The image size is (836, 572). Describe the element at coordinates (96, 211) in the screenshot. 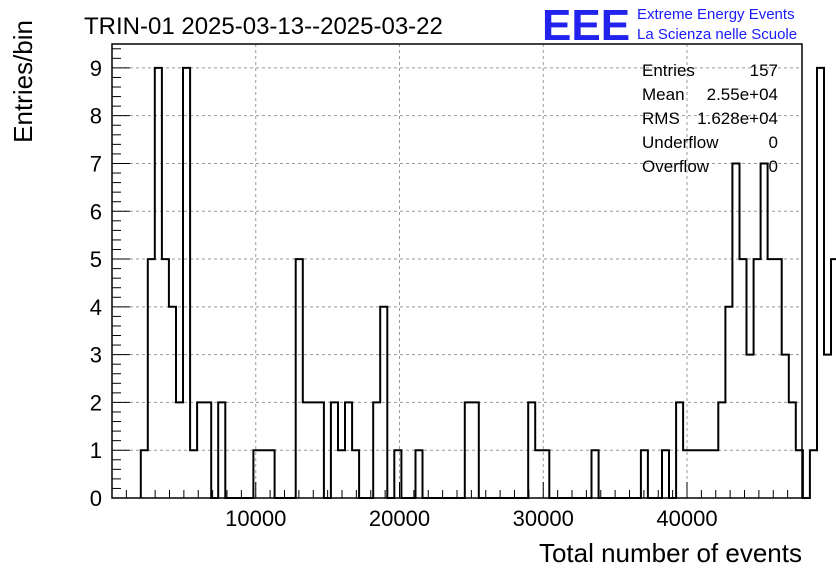

I see `y-tick-label: 6` at that location.